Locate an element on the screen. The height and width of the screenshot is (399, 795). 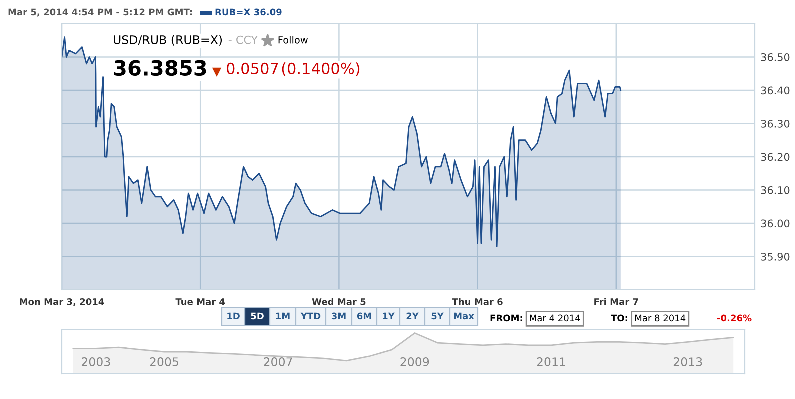
x-tick-label: Thu Mar 6 is located at coordinates (477, 302).